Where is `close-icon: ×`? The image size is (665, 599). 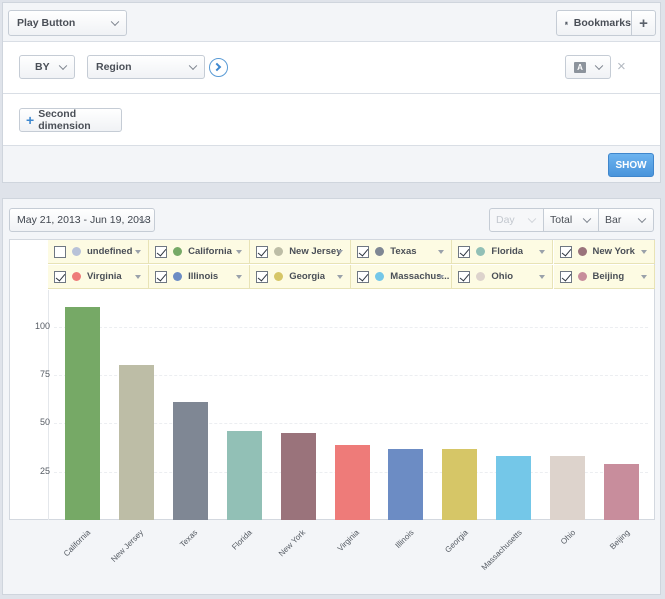
close-icon: × is located at coordinates (621, 66).